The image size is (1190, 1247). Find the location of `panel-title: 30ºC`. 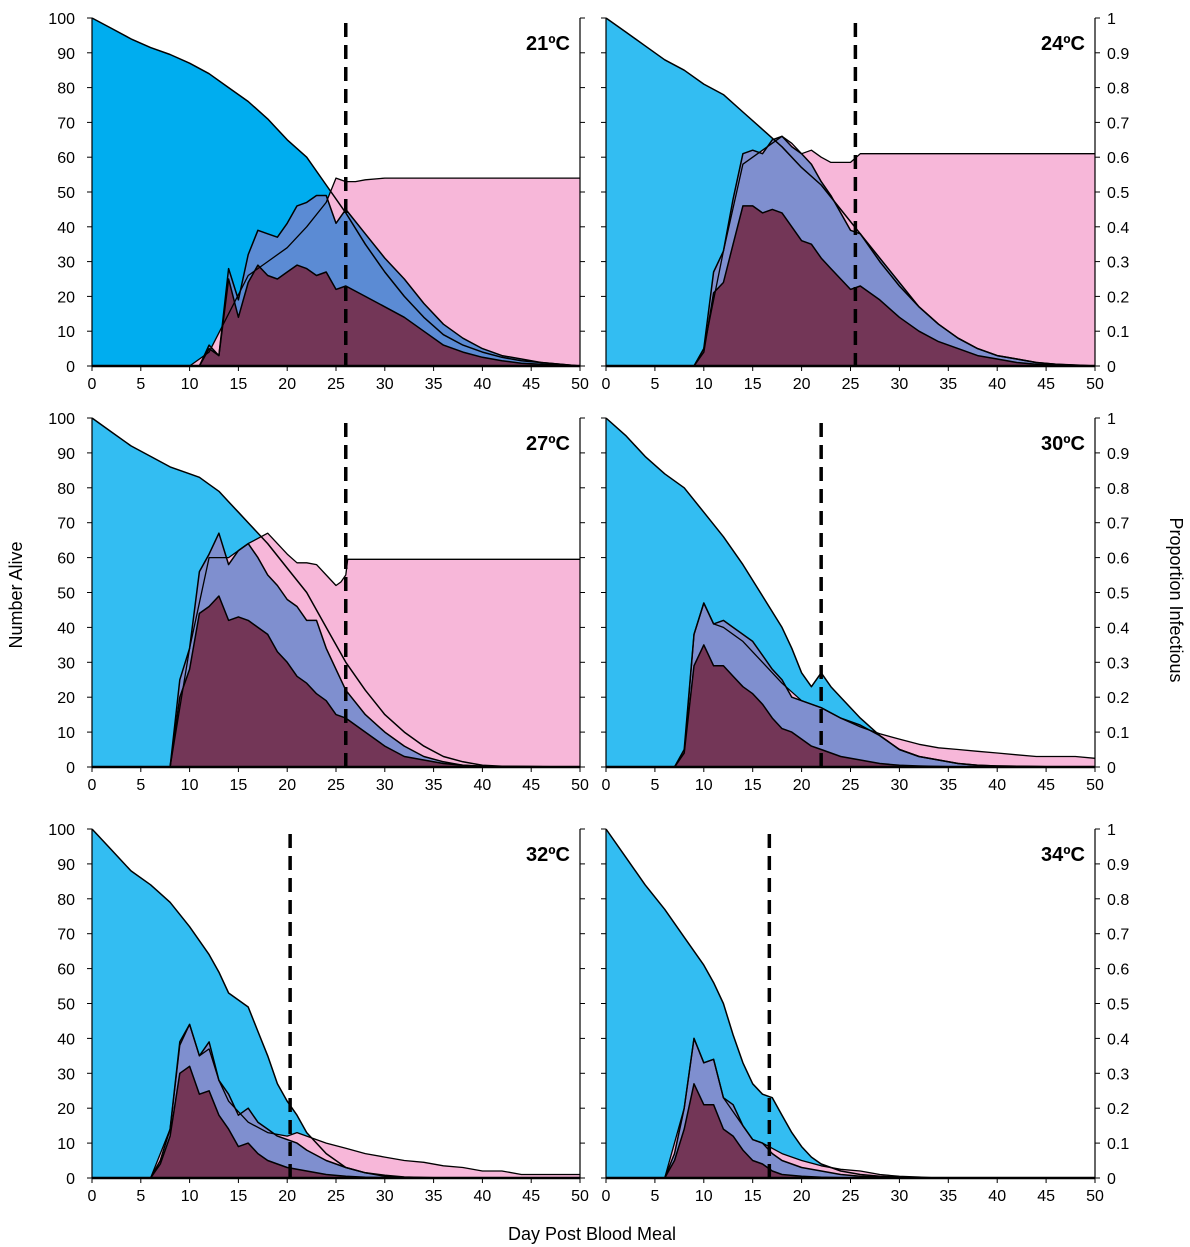

panel-title: 30ºC is located at coordinates (1063, 444).